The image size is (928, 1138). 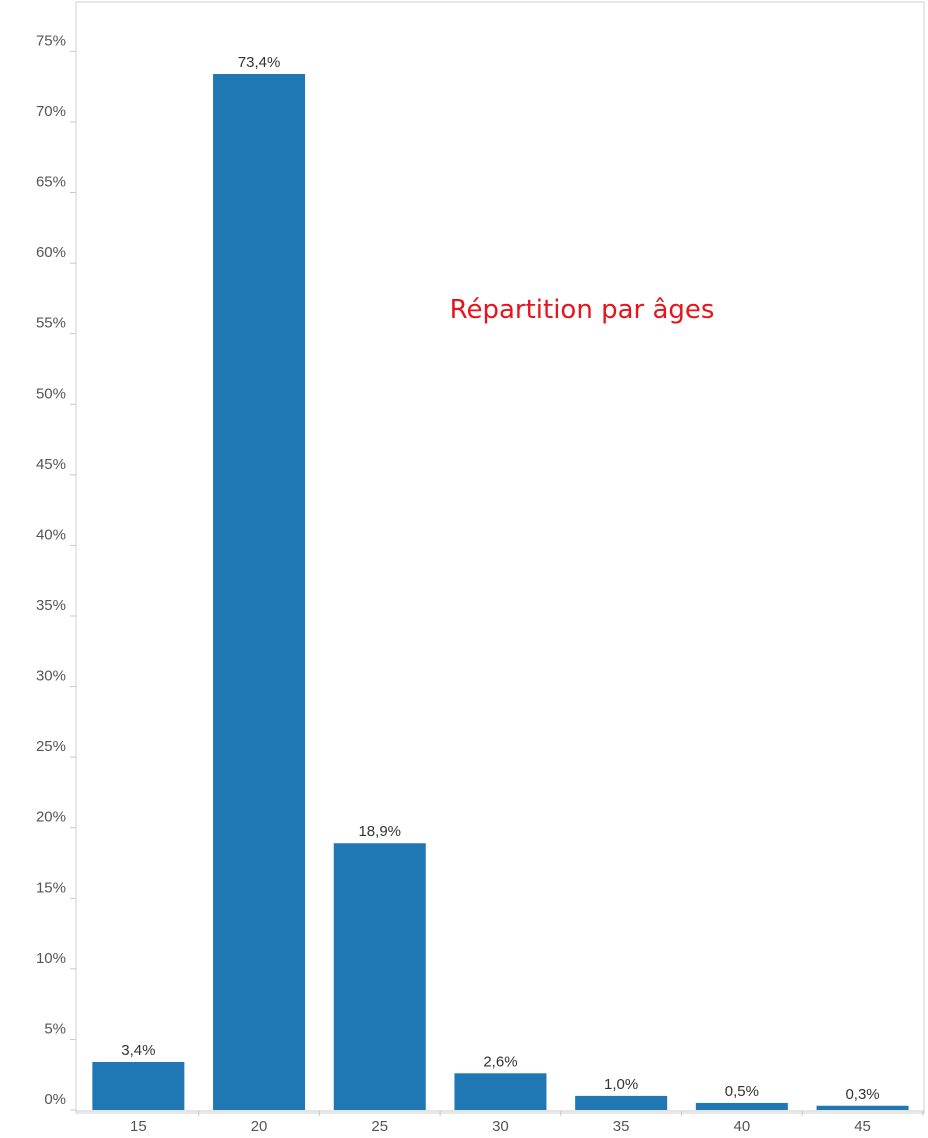 I want to click on data-label-20: 73,4%, so click(x=259, y=62).